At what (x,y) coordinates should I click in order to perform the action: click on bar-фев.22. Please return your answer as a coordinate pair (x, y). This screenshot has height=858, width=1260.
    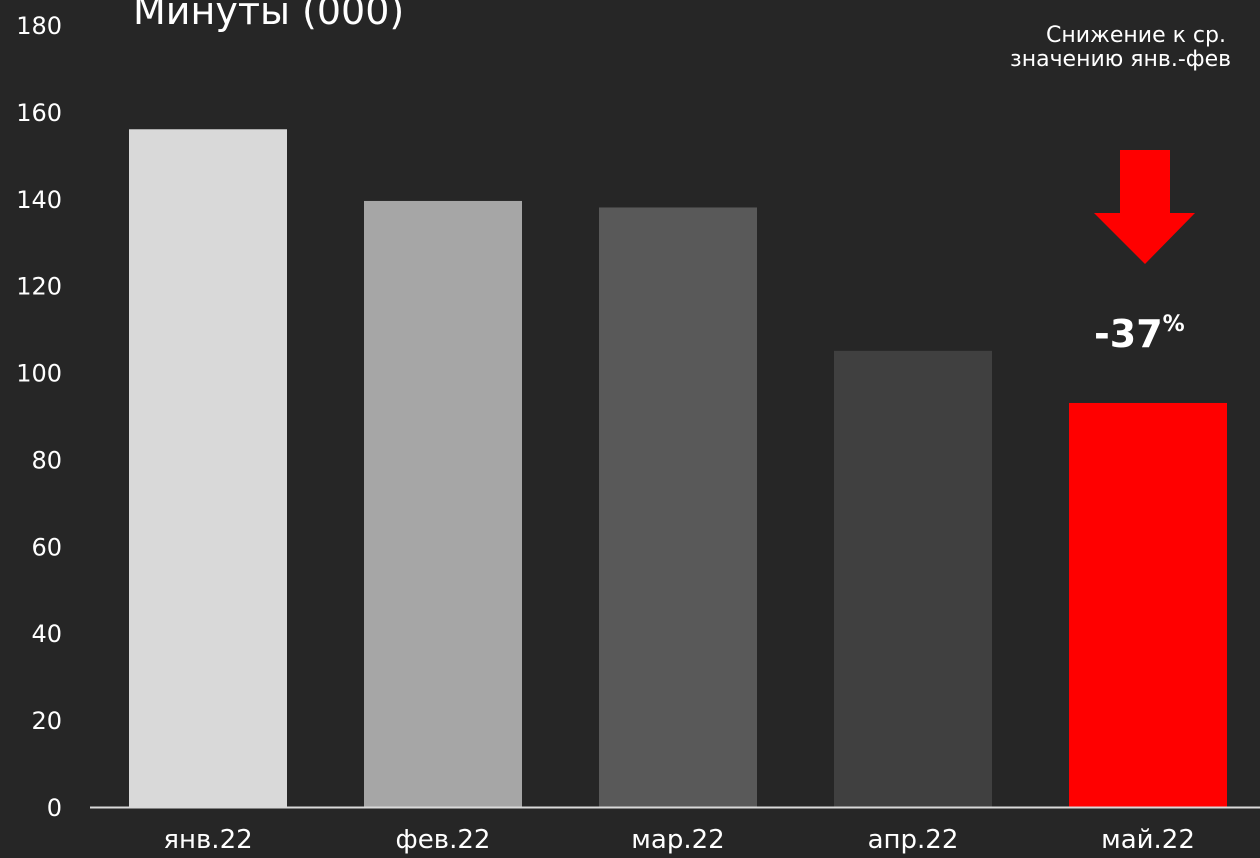
    Looking at the image, I should click on (443, 503).